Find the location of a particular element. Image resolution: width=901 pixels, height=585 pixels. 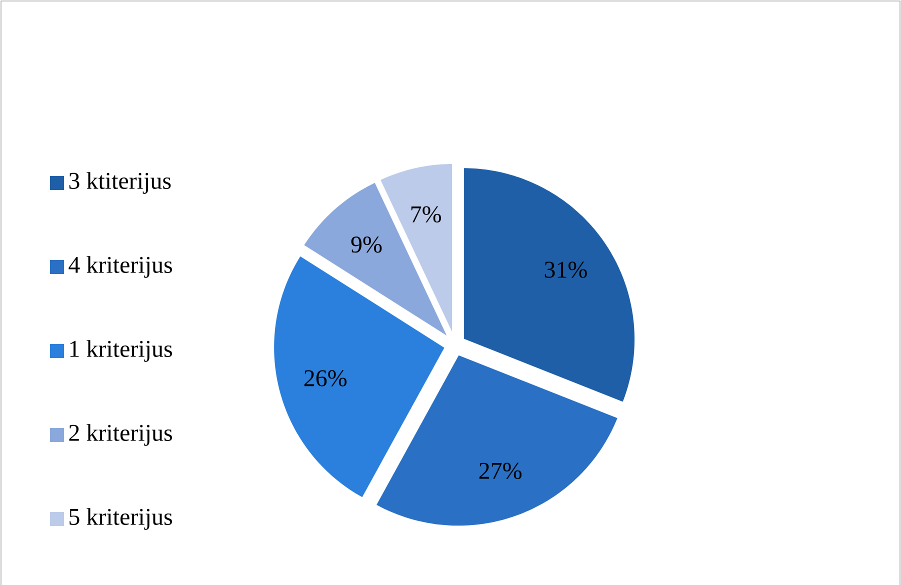

data-label: 26% is located at coordinates (325, 378).